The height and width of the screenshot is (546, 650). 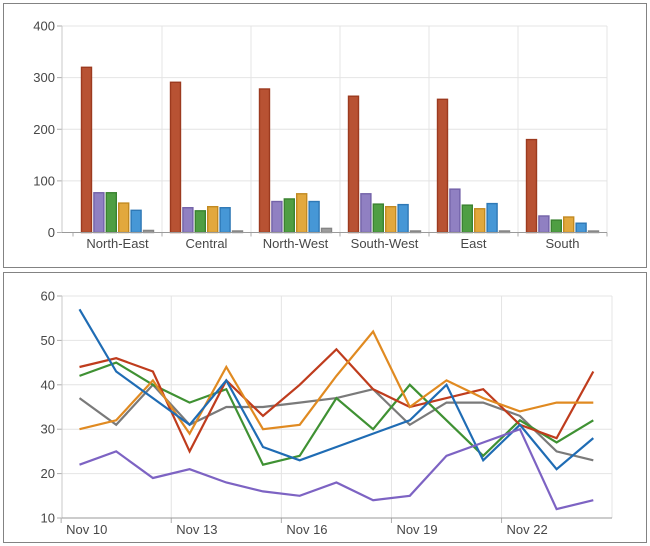 What do you see at coordinates (442, 166) in the screenshot?
I see `bar-red-East` at bounding box center [442, 166].